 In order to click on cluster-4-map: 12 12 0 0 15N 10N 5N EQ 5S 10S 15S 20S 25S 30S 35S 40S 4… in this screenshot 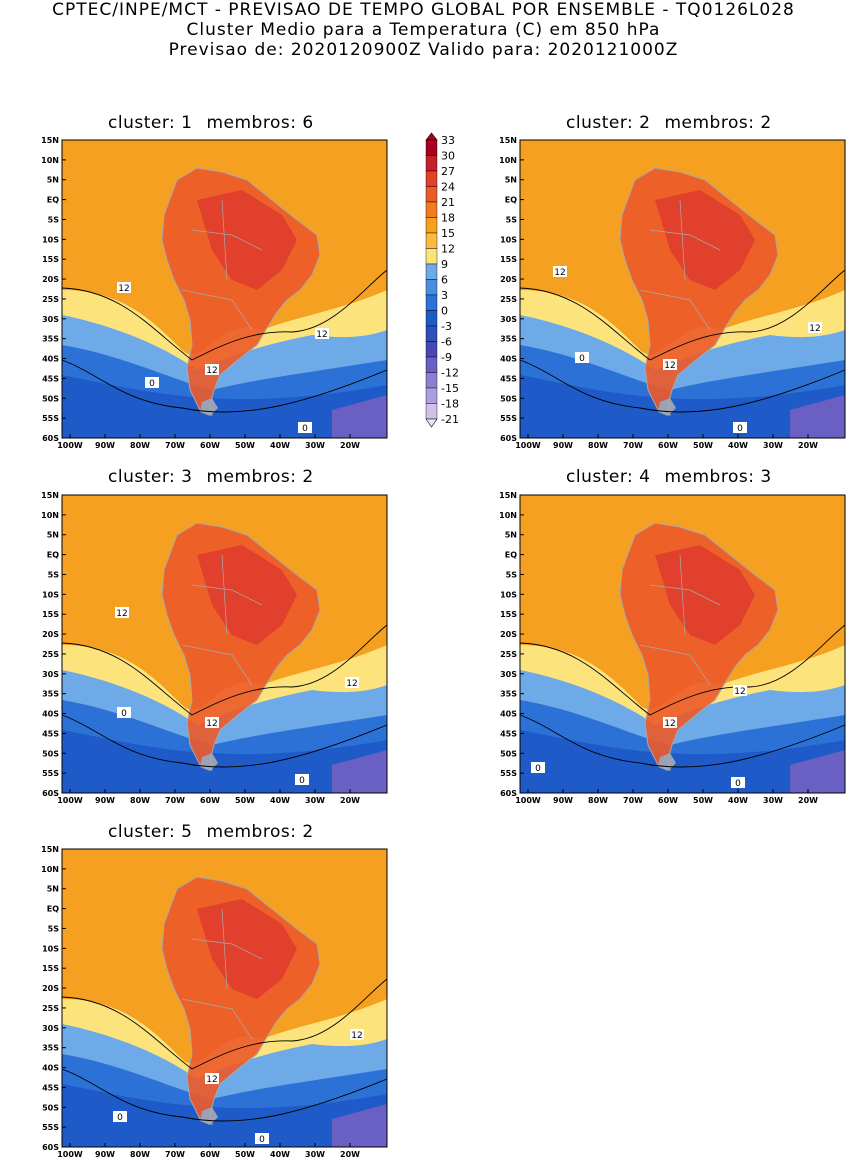, I will do `click(672, 648)`.